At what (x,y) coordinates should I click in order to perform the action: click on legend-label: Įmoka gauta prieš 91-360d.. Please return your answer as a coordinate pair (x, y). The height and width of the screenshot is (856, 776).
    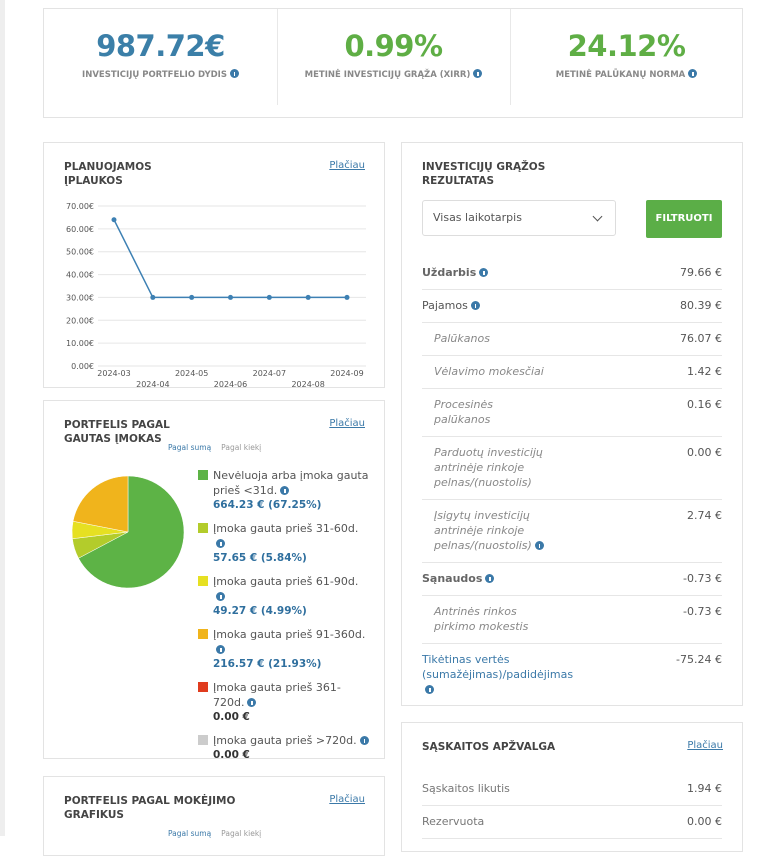
    Looking at the image, I should click on (289, 634).